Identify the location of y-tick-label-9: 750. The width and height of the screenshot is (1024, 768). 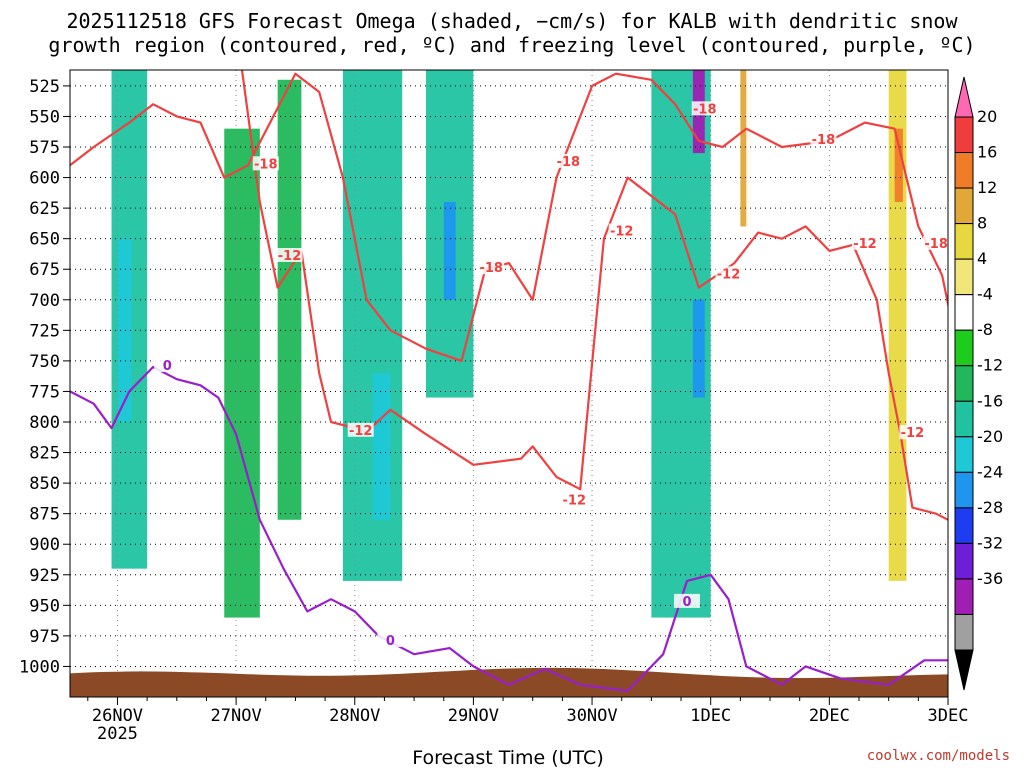
(44, 362).